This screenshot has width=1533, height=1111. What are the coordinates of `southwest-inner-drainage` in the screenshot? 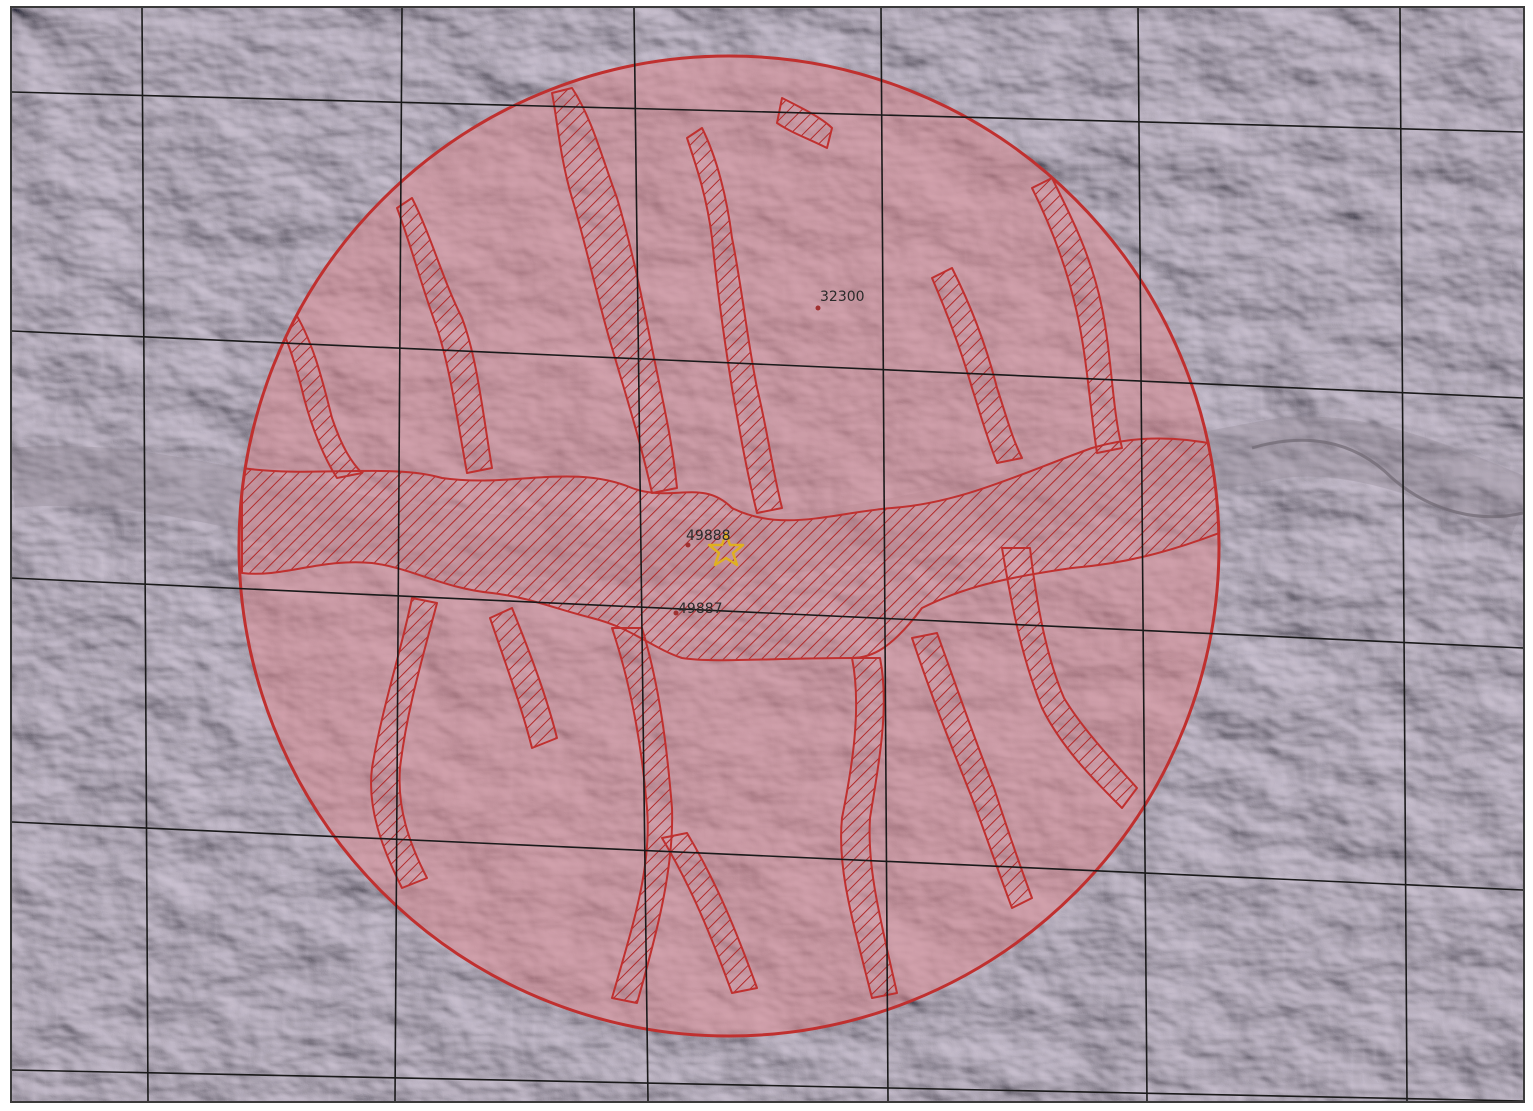 It's located at (523, 678).